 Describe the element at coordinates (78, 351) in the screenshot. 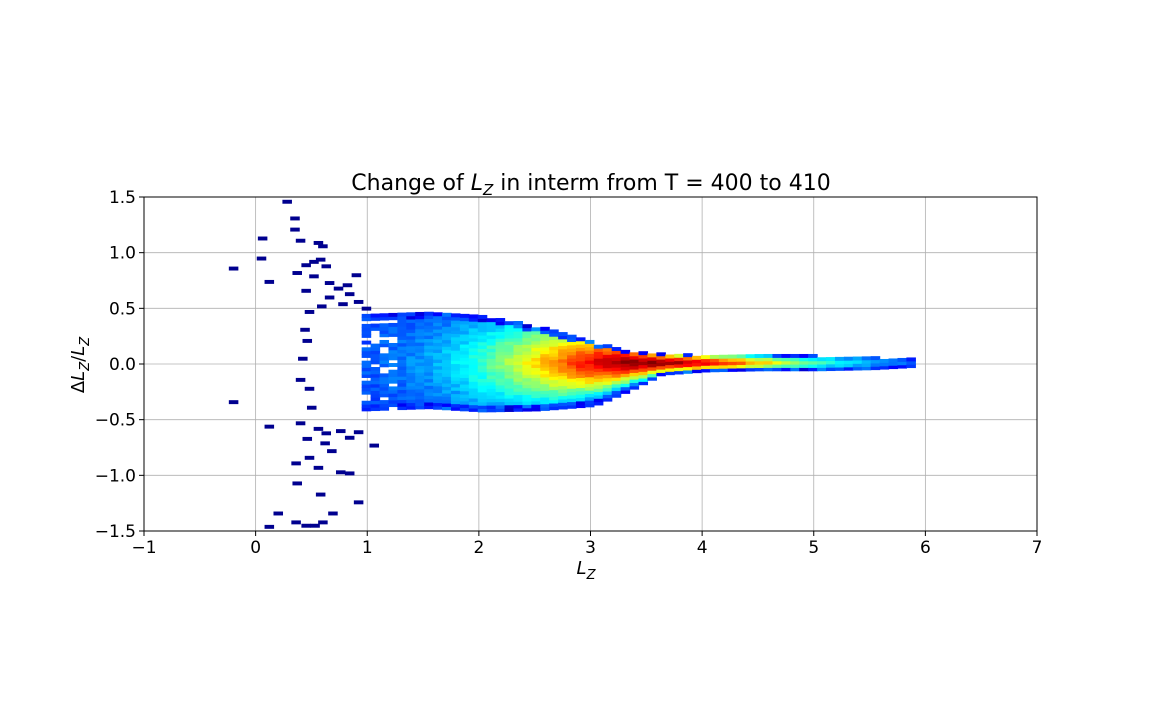

I see `y-axis-label-var2: L` at that location.